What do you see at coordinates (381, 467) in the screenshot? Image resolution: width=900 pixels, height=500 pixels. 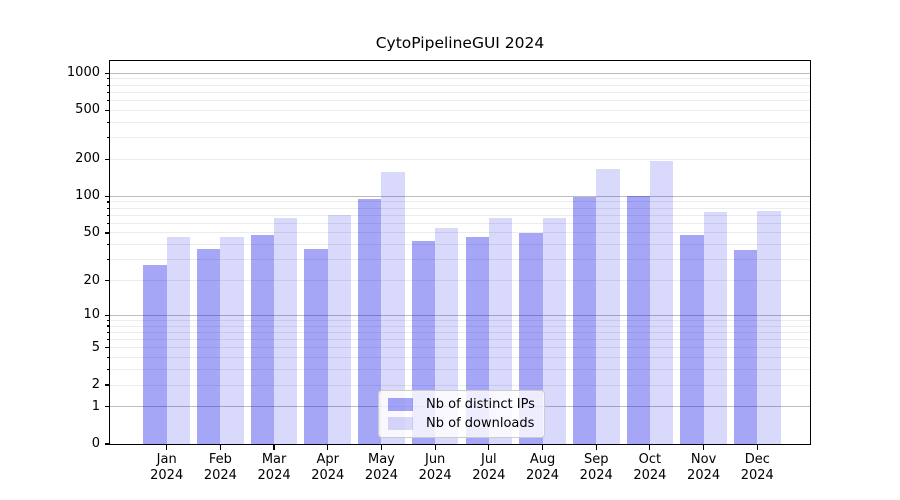 I see `x-tick-label: May 2024` at bounding box center [381, 467].